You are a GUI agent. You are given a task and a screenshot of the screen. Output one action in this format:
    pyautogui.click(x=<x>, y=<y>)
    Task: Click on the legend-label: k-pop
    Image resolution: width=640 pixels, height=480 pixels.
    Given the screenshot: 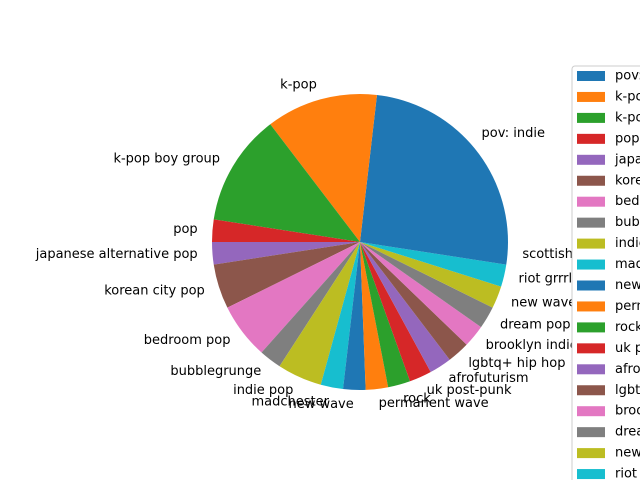 What is the action you would take?
    pyautogui.click(x=627, y=96)
    